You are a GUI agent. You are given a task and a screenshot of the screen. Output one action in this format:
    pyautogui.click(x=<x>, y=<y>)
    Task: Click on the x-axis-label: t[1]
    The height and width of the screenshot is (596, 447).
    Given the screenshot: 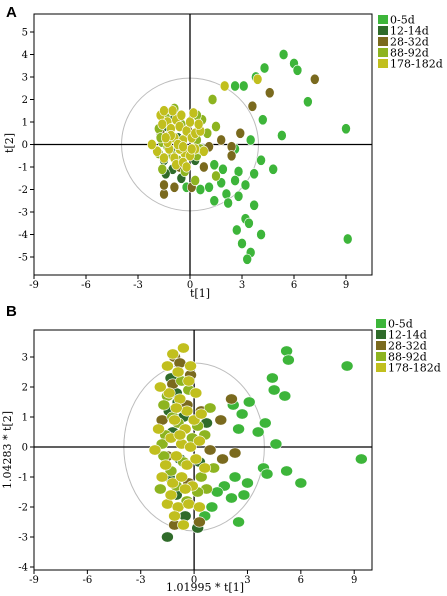 What is the action you would take?
    pyautogui.click(x=200, y=293)
    